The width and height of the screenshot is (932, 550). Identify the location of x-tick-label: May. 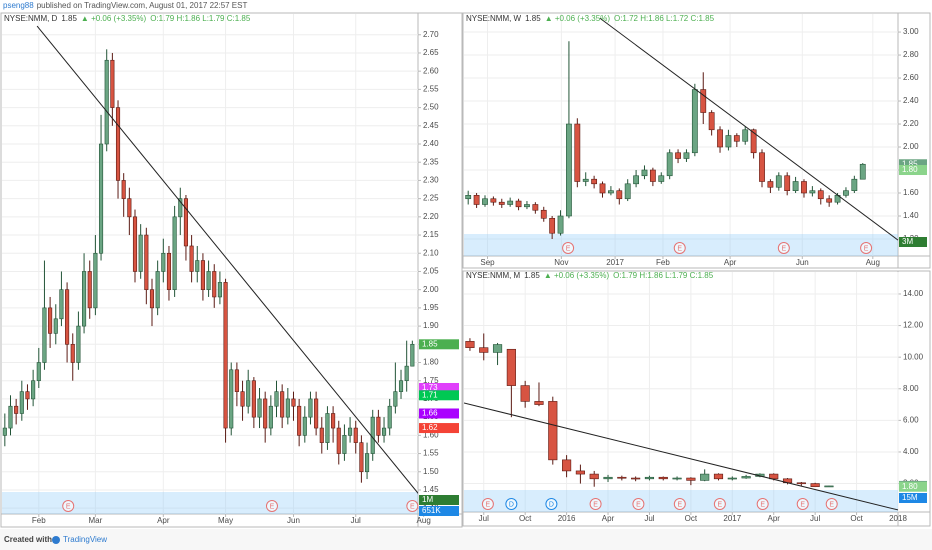
(225, 520).